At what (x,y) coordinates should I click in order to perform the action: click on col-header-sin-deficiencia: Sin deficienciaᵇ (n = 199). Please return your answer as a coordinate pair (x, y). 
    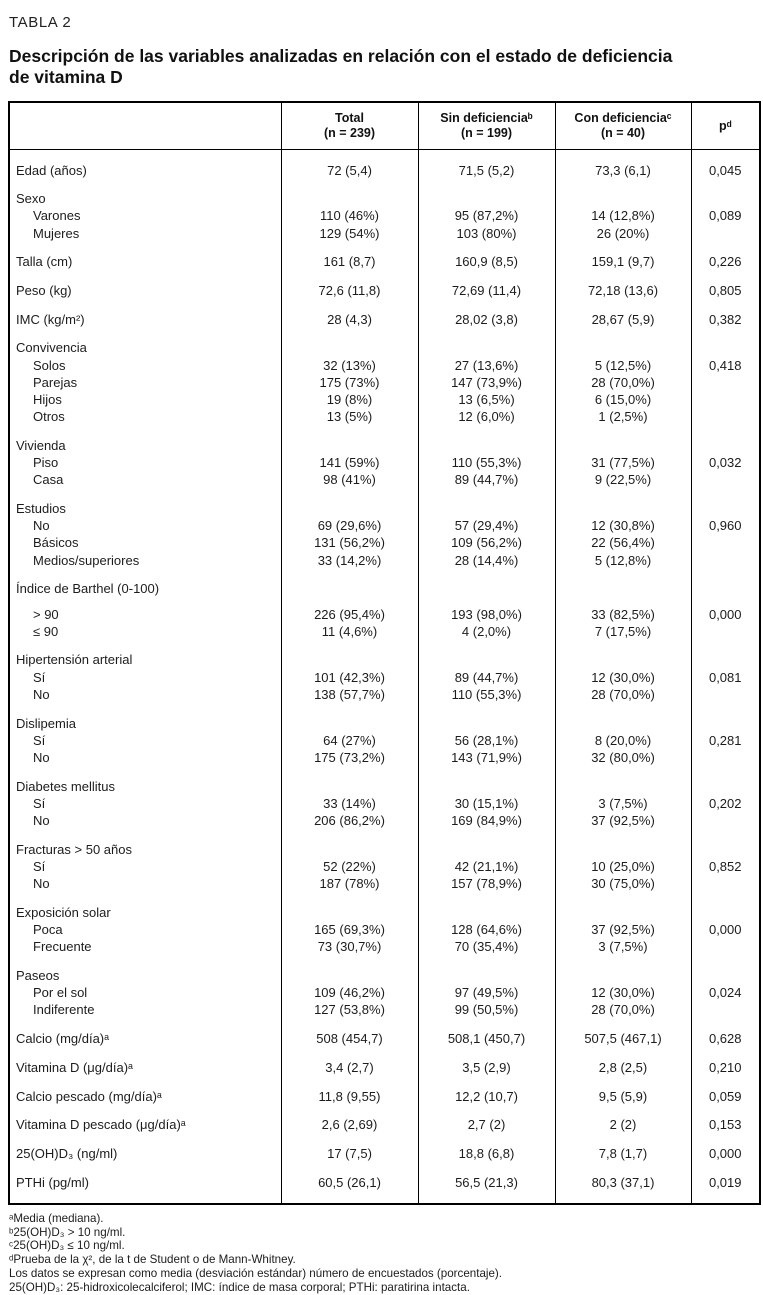
    Looking at the image, I should click on (486, 126).